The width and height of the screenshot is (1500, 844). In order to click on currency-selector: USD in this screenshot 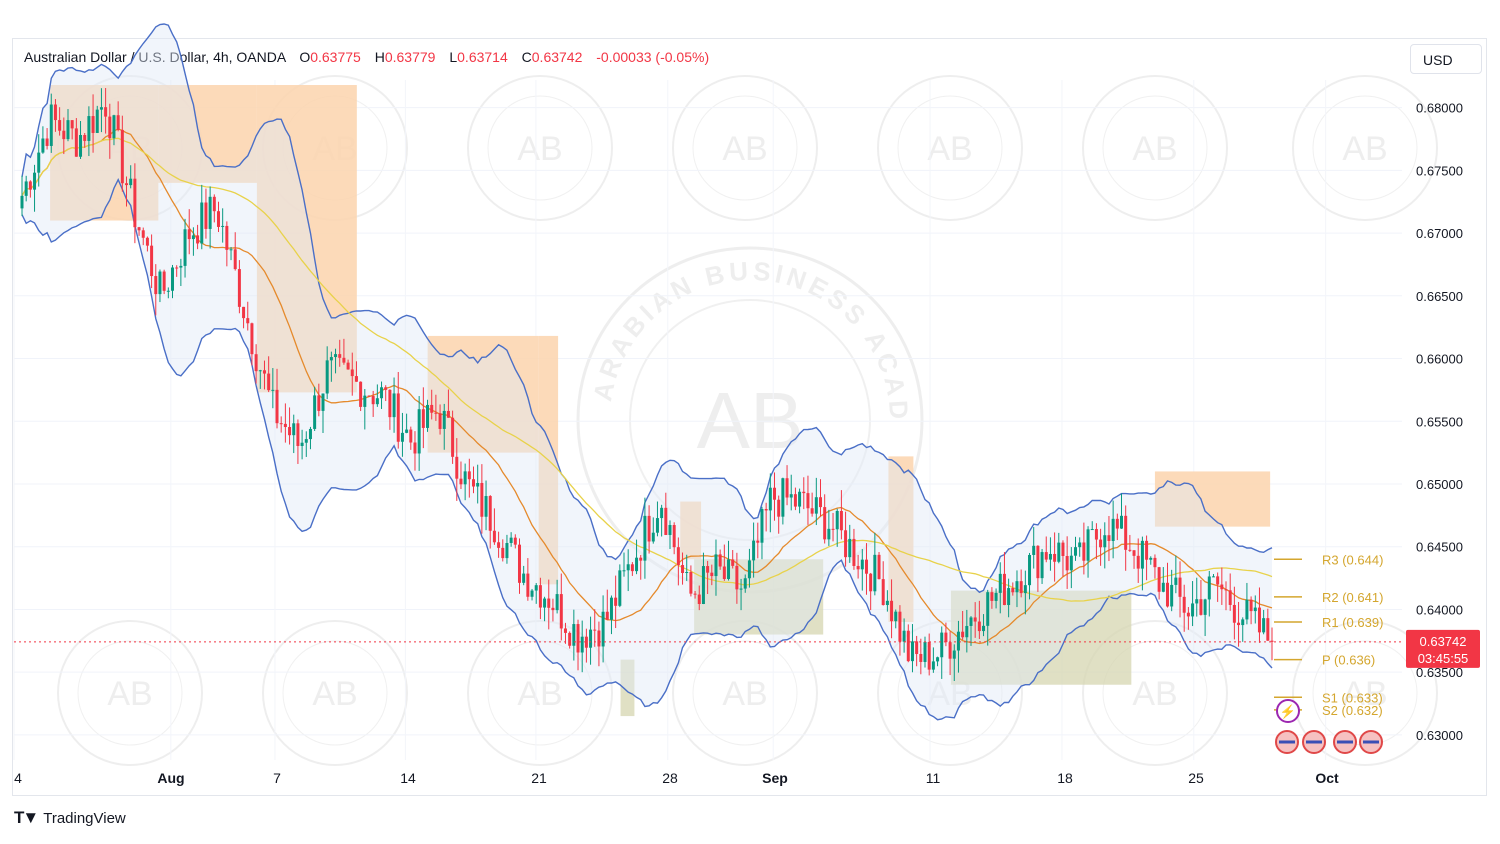, I will do `click(1446, 59)`.